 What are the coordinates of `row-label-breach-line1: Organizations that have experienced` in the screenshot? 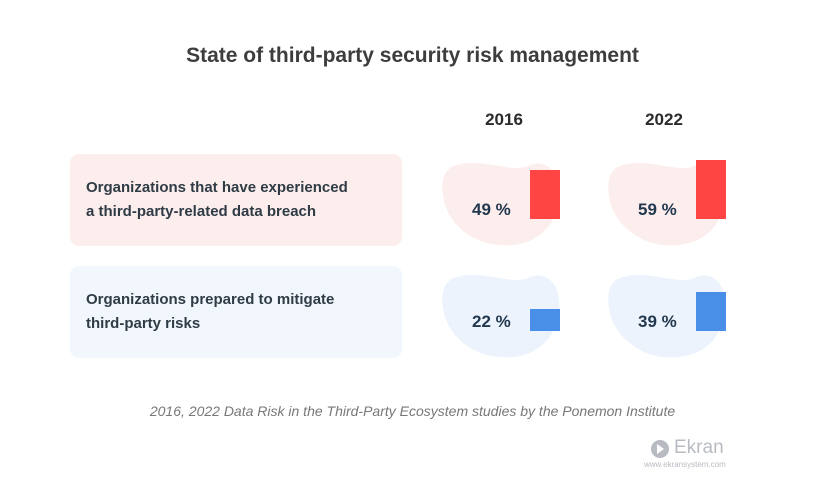 It's located at (217, 187).